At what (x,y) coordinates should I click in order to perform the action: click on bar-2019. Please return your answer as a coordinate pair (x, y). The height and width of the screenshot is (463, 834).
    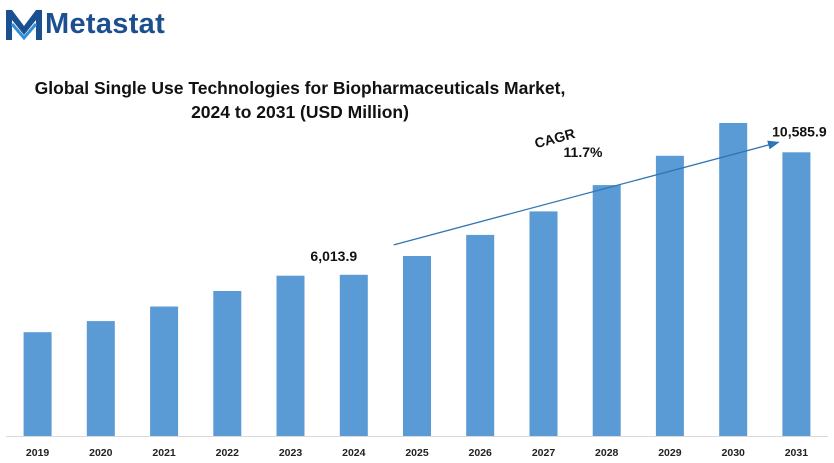
    Looking at the image, I should click on (37, 384).